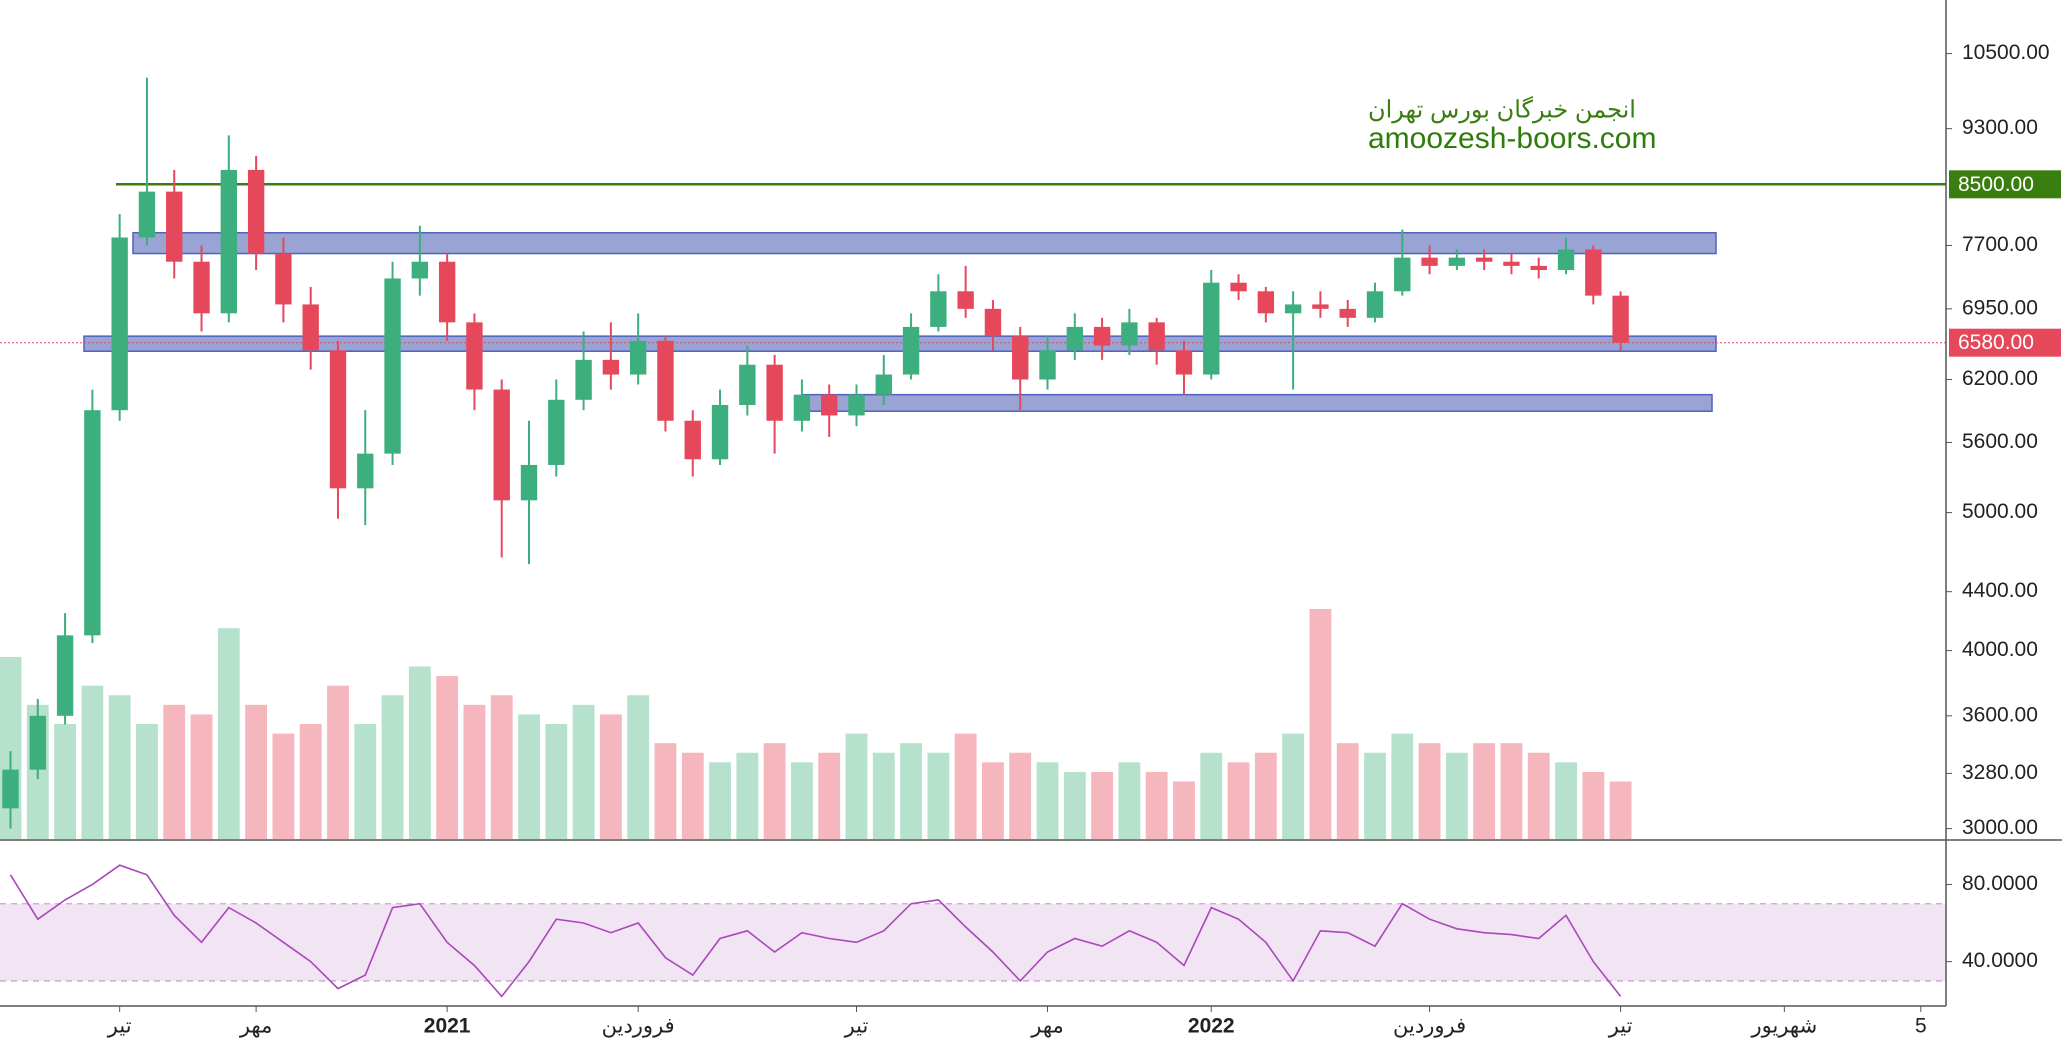 Image resolution: width=2062 pixels, height=1042 pixels. I want to click on x-tick-label: شهریور, so click(1783, 1027).